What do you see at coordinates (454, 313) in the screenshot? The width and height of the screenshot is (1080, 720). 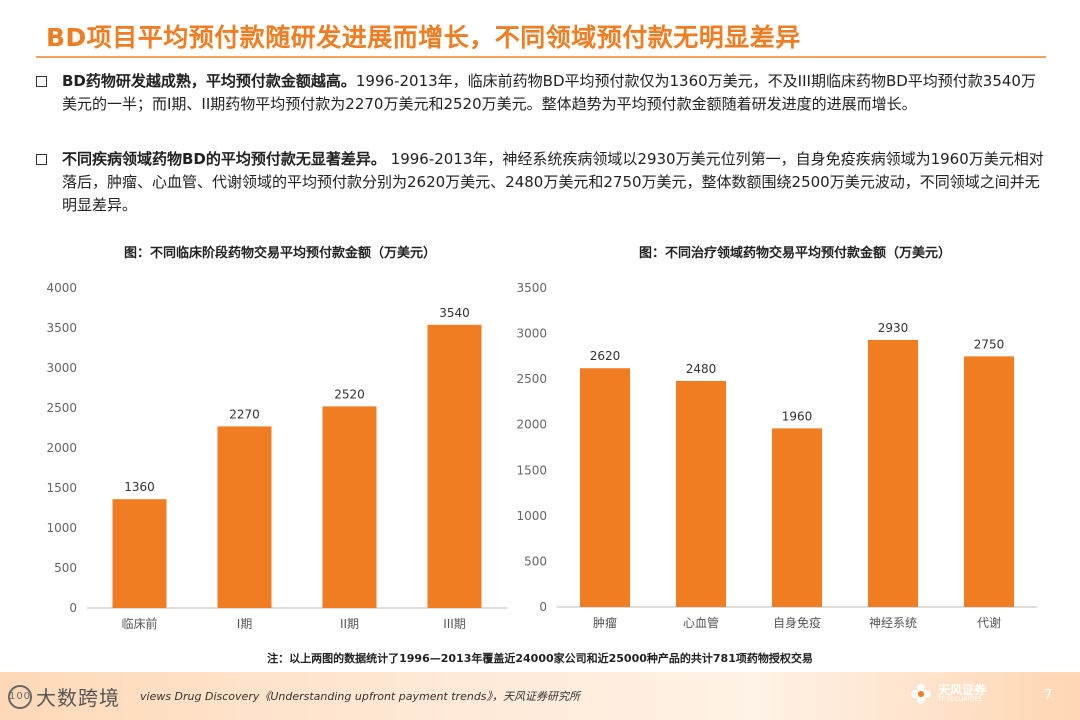 I see `data-label: 3540` at bounding box center [454, 313].